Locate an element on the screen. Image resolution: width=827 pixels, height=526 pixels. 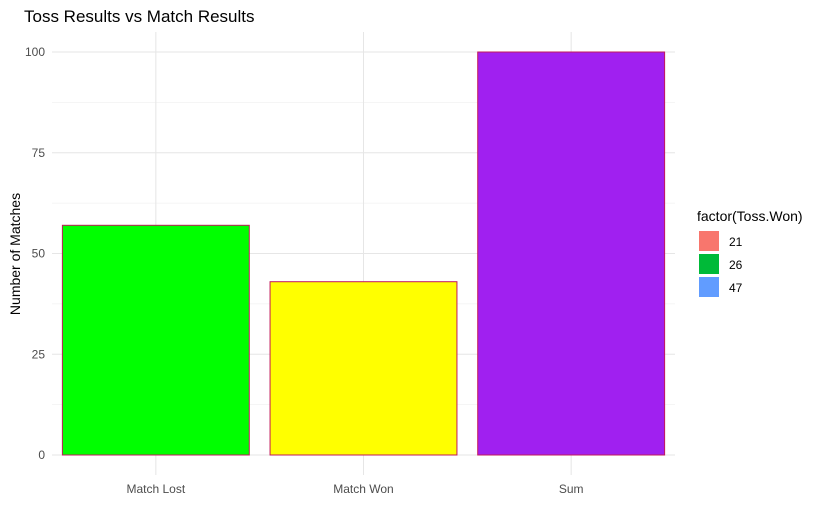
y-axis-ticks: 0 25 50 75 100 is located at coordinates (35, 253).